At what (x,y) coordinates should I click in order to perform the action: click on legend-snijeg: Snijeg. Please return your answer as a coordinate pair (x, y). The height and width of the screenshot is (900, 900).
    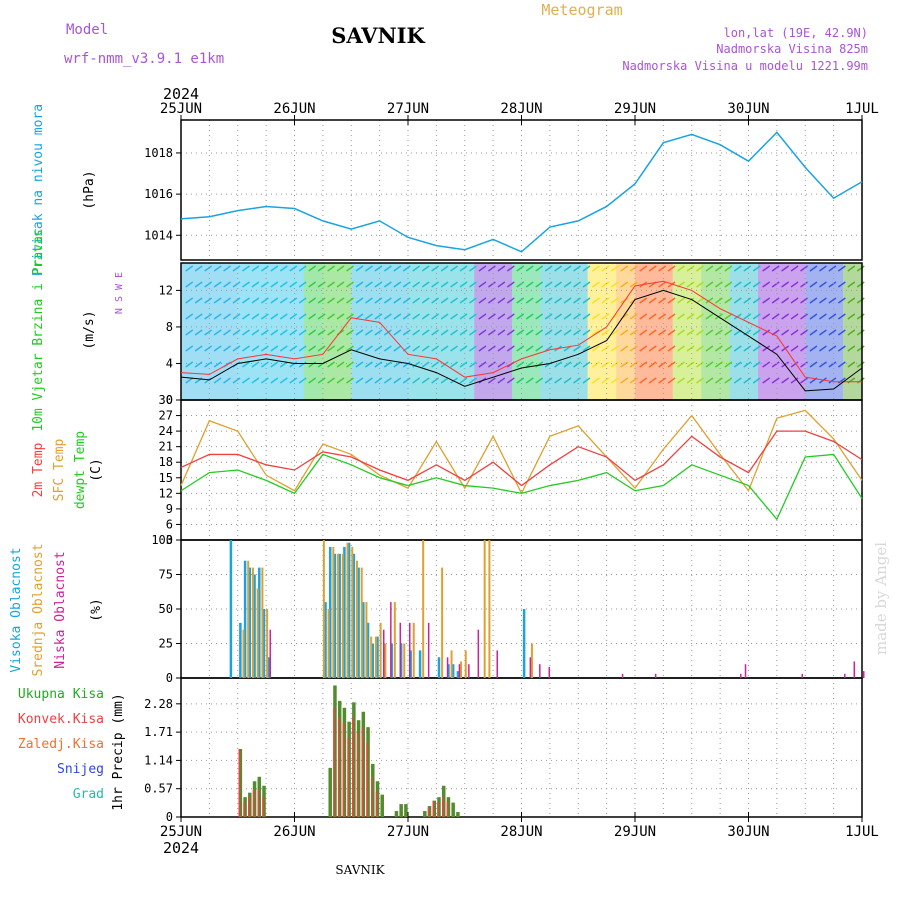
    Looking at the image, I should click on (80, 769).